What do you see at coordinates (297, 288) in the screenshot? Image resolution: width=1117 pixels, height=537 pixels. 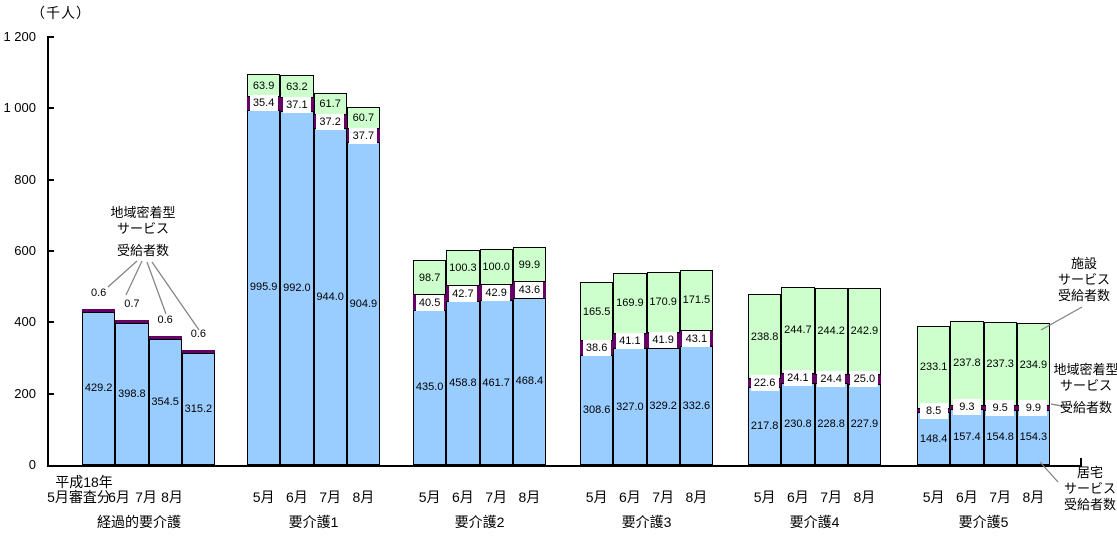 I see `bar-value-home: 992.0` at bounding box center [297, 288].